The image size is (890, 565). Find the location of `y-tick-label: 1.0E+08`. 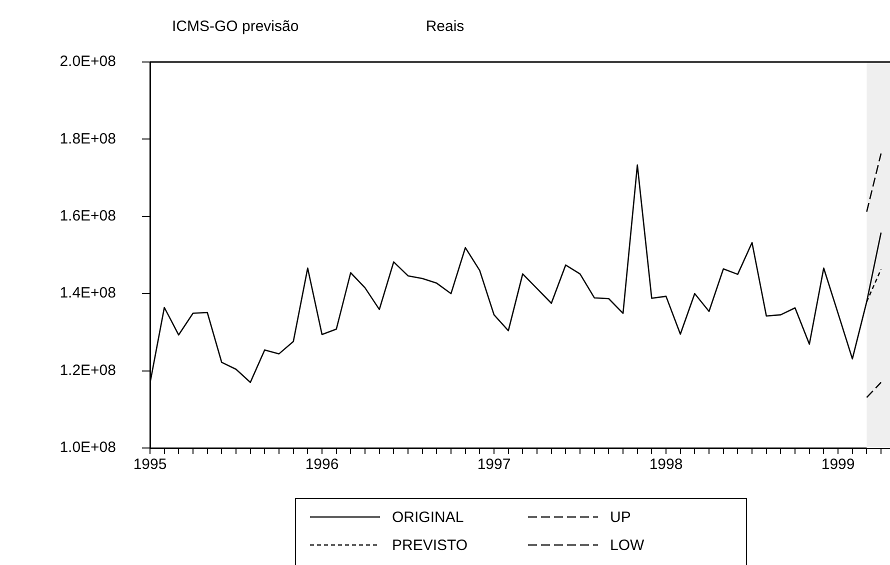

y-tick-label: 1.0E+08 is located at coordinates (88, 447).